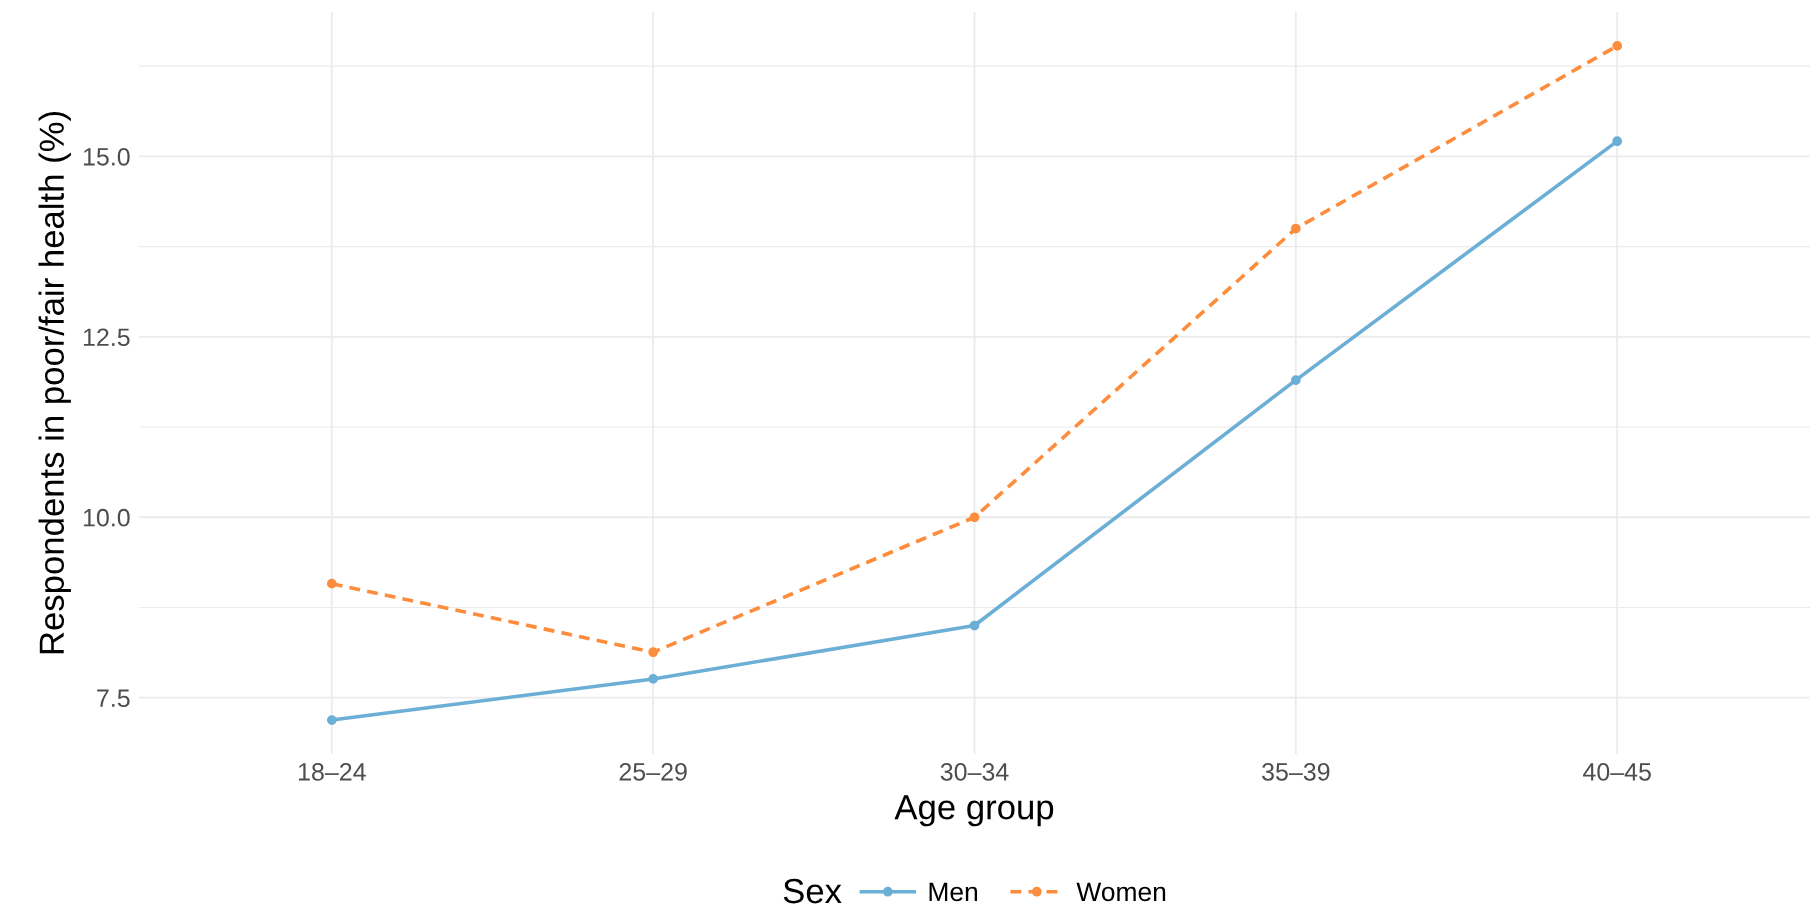 The width and height of the screenshot is (1818, 915). What do you see at coordinates (332, 771) in the screenshot?
I see `x-tick-label: 18–24` at bounding box center [332, 771].